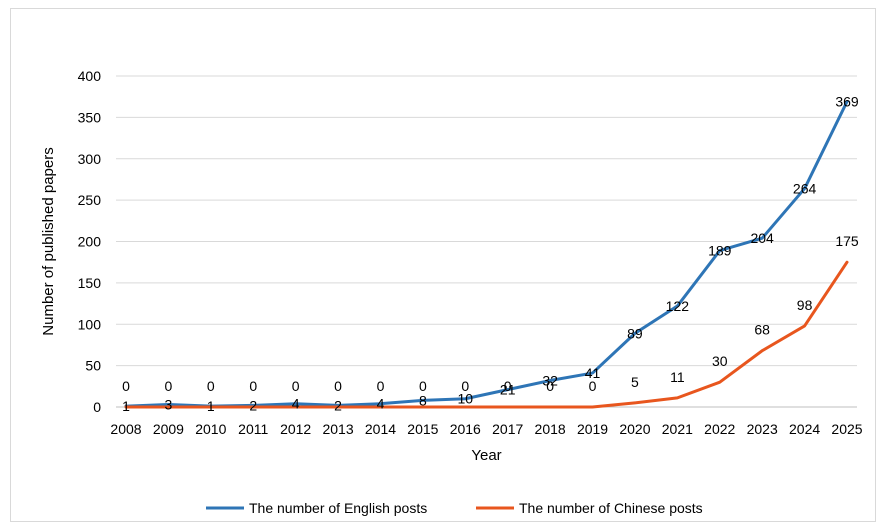 This screenshot has height=532, width=888. I want to click on data-label: 204, so click(762, 238).